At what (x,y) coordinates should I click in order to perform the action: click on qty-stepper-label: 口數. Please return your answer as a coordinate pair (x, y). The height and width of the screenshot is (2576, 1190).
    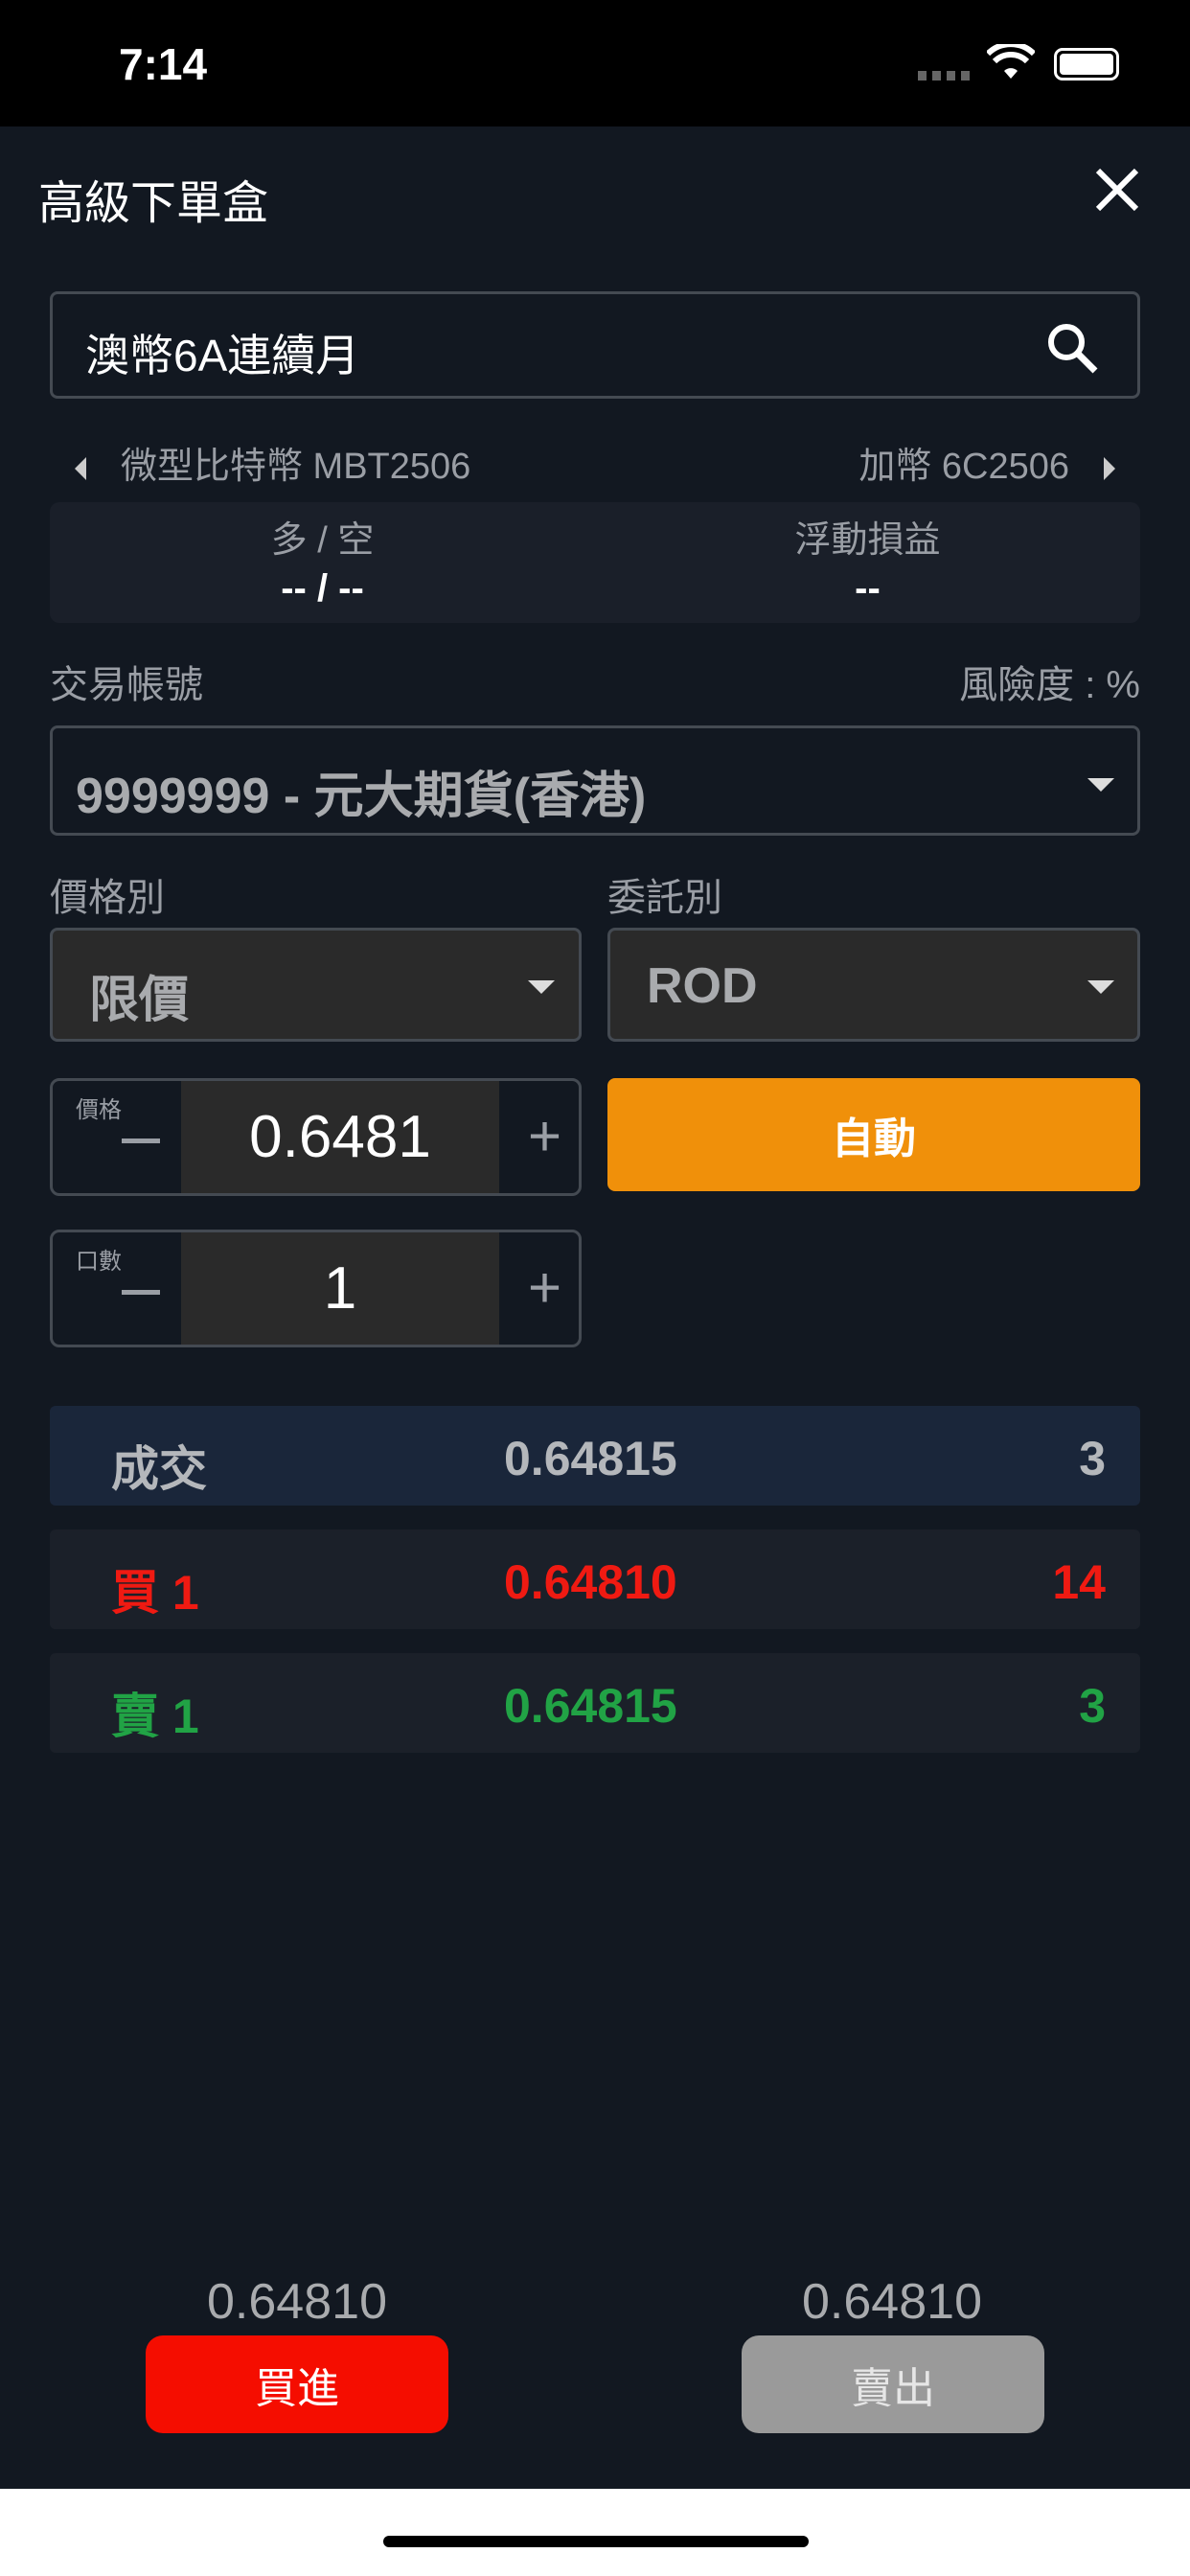
    Looking at the image, I should click on (99, 1262).